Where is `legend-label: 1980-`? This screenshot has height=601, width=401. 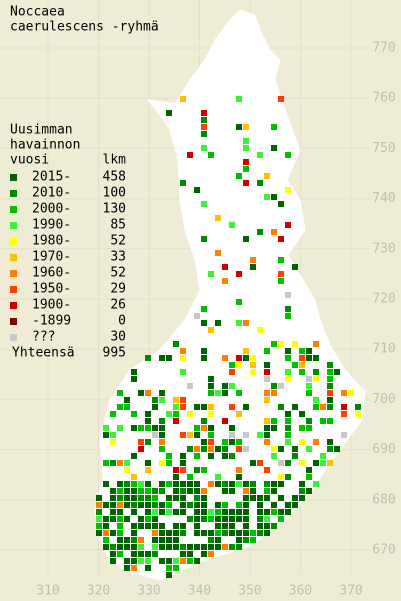 legend-label: 1980- is located at coordinates (51, 241).